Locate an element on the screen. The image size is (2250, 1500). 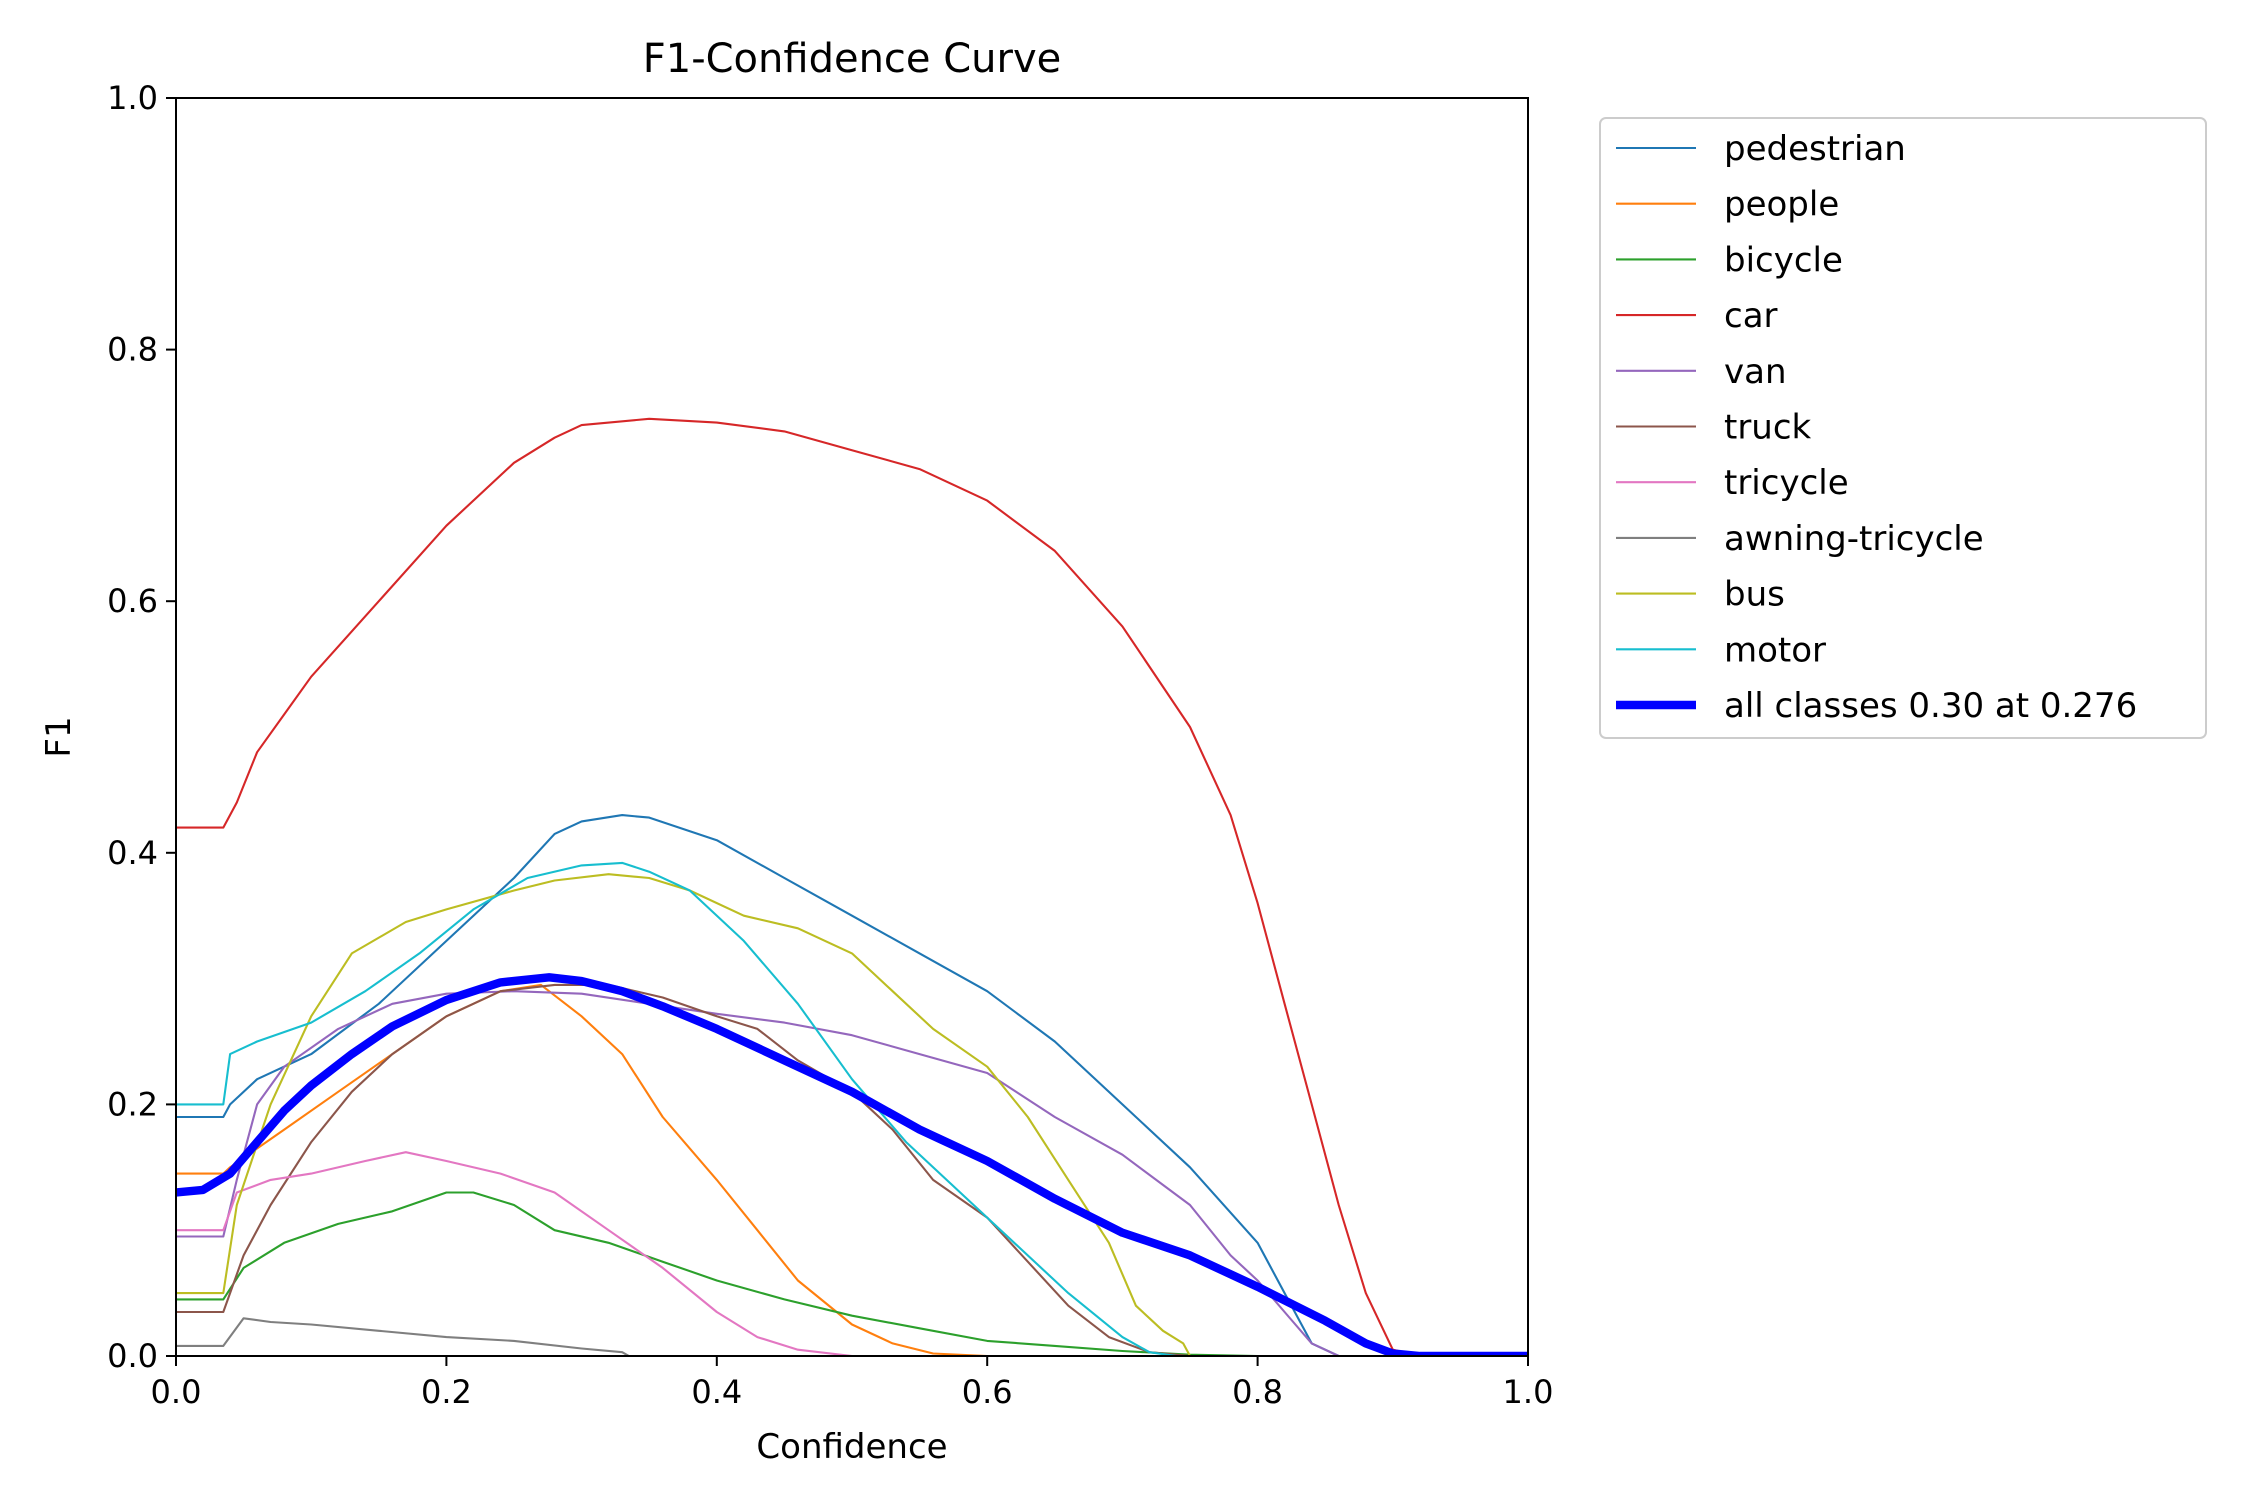
series-line-truck is located at coordinates (852, 1169).